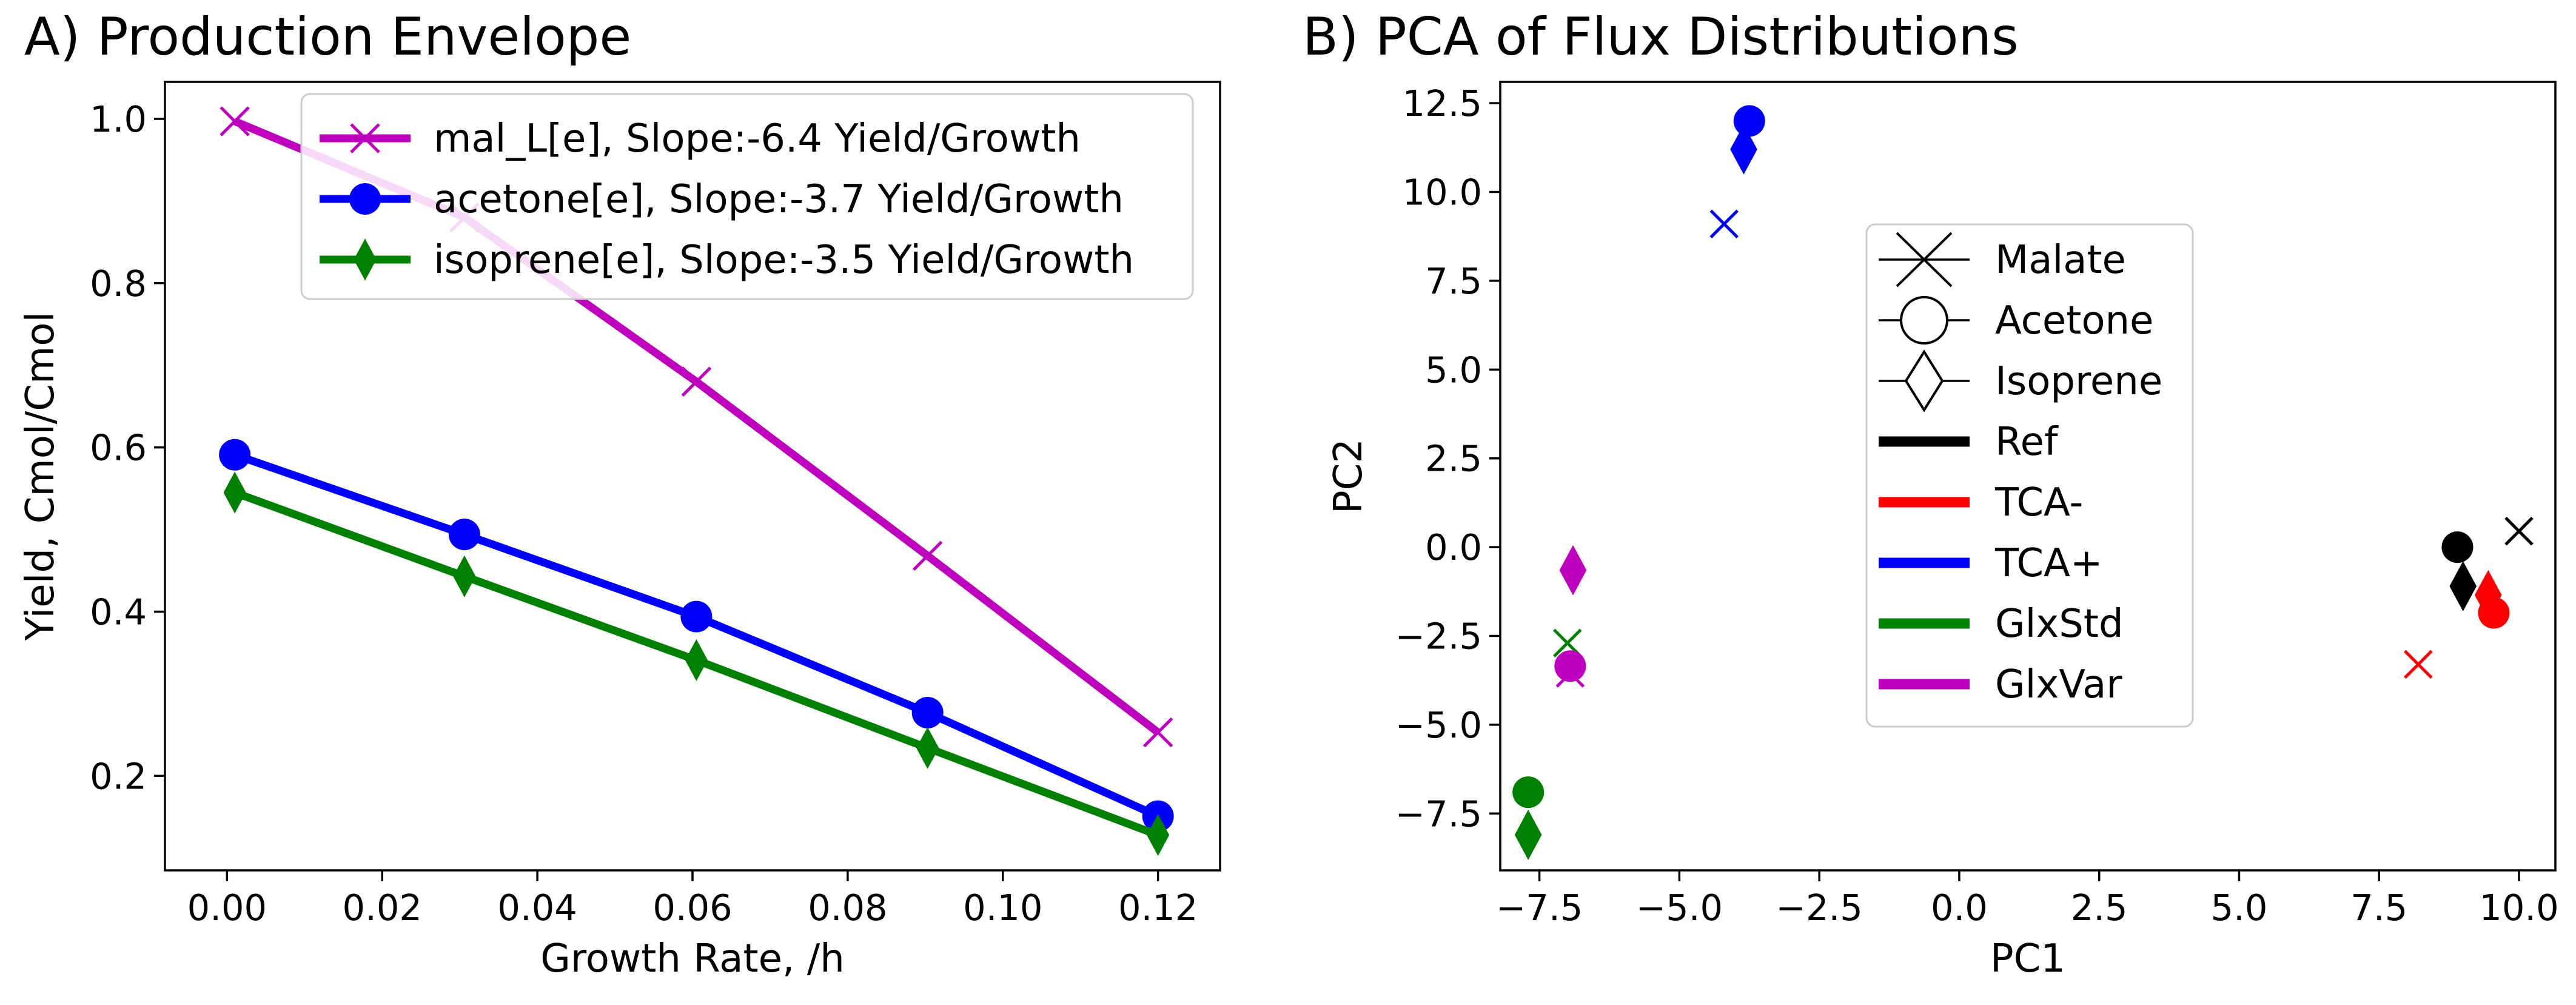 The width and height of the screenshot is (2576, 1005). I want to click on panel-b-y-tick-label: 12.5, so click(1442, 103).